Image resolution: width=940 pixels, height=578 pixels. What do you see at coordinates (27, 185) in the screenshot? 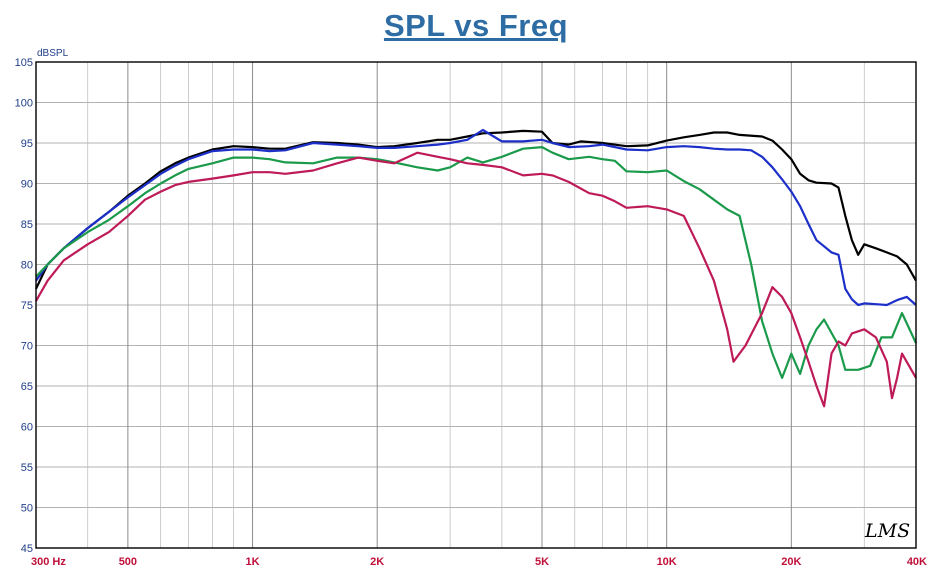
I see `y-tick-label: 90` at bounding box center [27, 185].